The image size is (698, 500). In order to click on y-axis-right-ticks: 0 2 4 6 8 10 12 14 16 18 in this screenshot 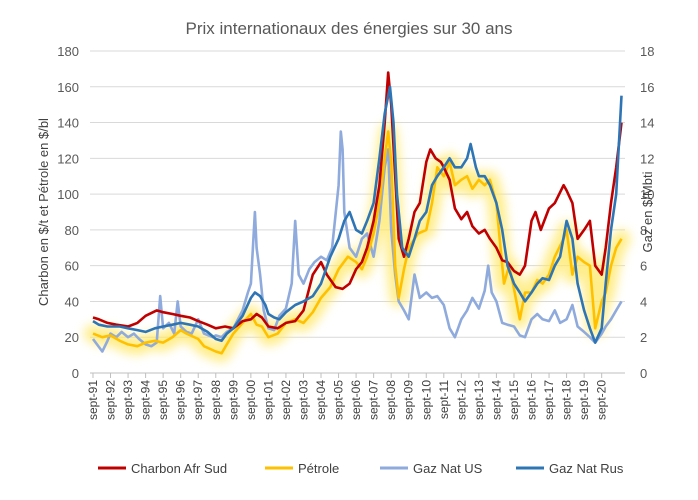, I will do `click(647, 212)`.